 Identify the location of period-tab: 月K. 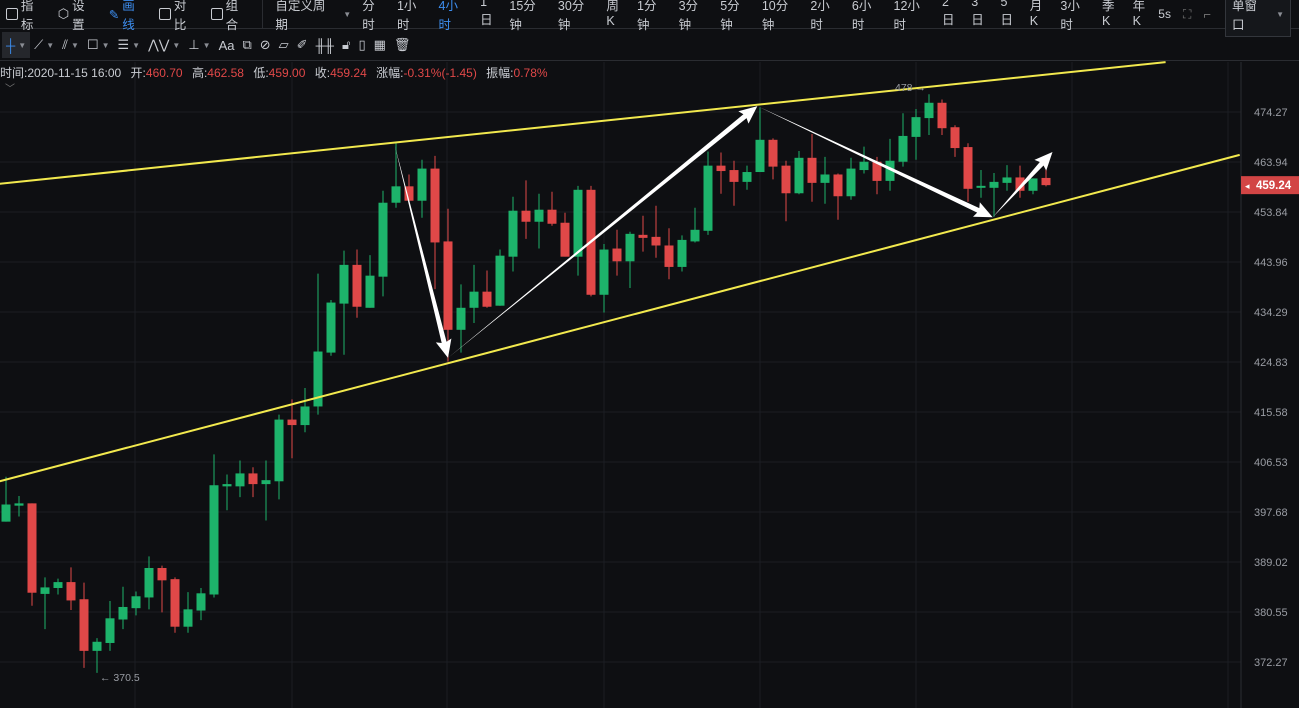
(1036, 14).